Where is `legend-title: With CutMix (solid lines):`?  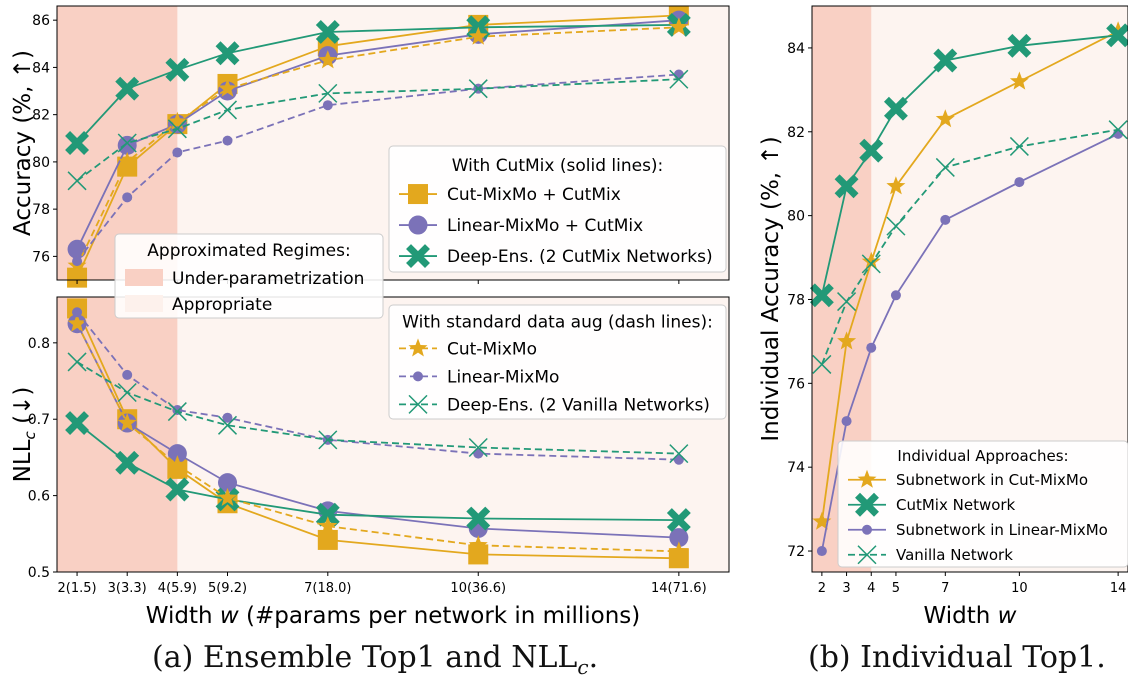
legend-title: With CutMix (solid lines): is located at coordinates (558, 166).